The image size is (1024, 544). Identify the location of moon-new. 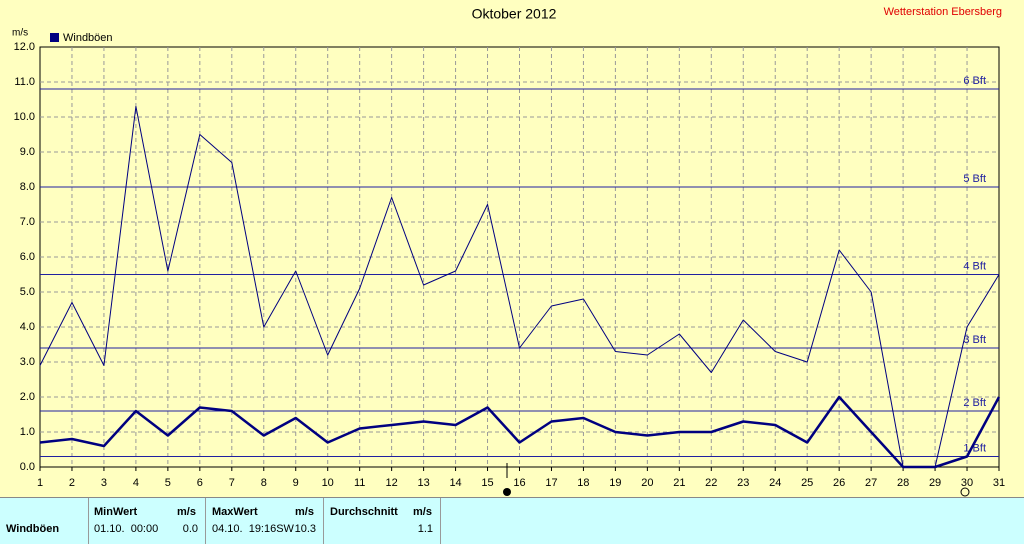
(507, 492).